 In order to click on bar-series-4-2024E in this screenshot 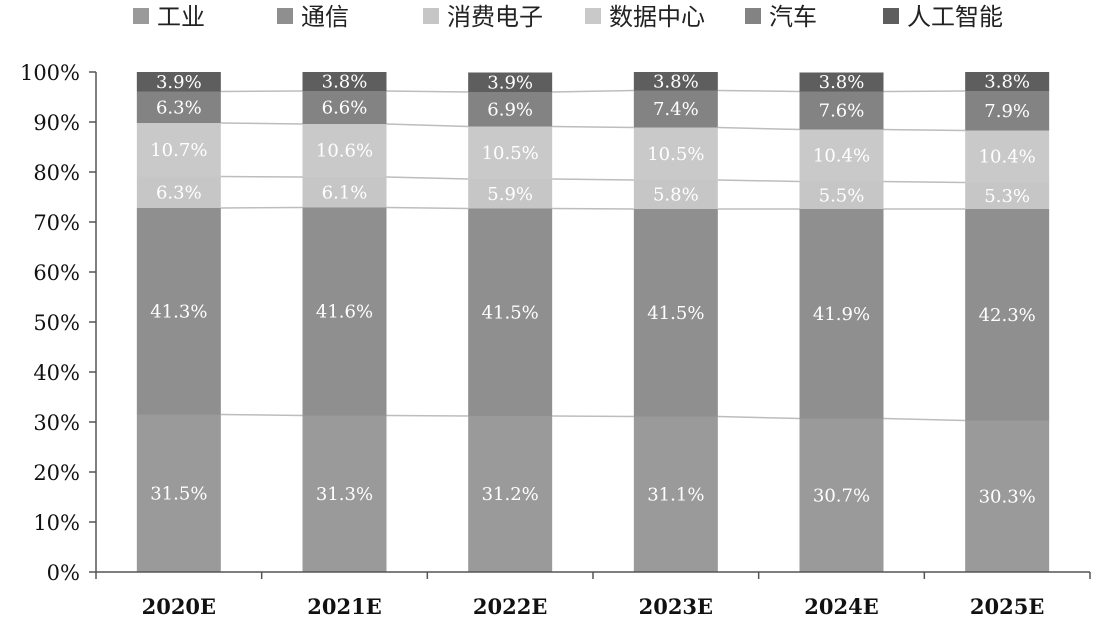, I will do `click(841, 155)`.